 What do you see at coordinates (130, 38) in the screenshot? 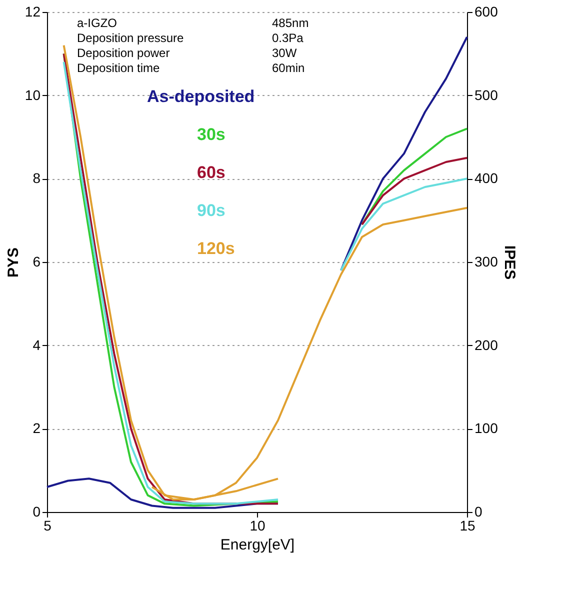
I see `annotation: Deposition pressure` at bounding box center [130, 38].